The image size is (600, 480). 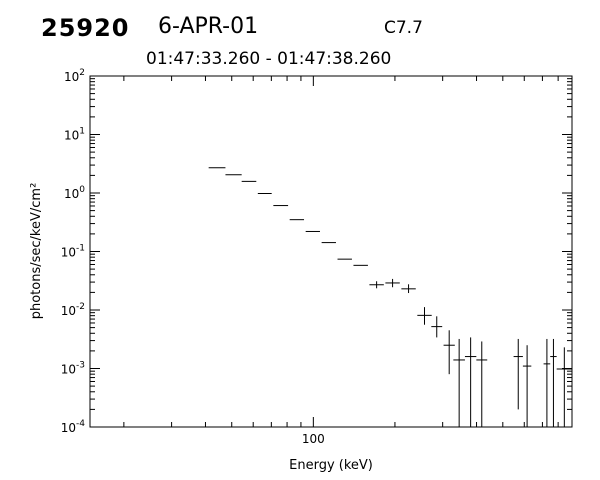 What do you see at coordinates (36, 251) in the screenshot?
I see `y-axis-label: photons/sec/keV/cm²` at bounding box center [36, 251].